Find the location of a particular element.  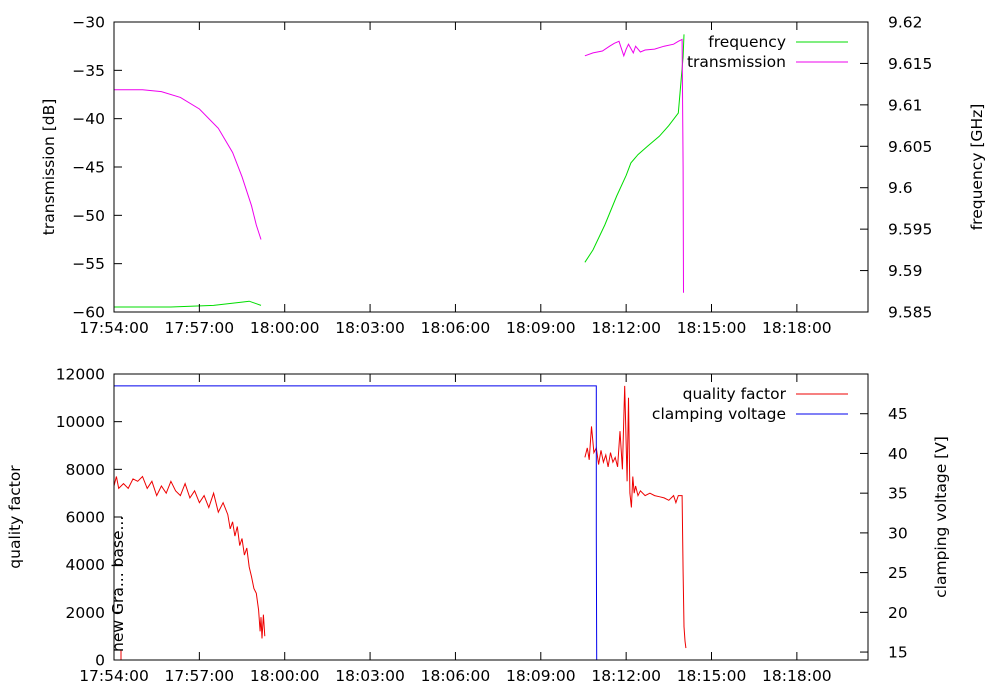

y2-tick-label: 15 is located at coordinates (898, 653).